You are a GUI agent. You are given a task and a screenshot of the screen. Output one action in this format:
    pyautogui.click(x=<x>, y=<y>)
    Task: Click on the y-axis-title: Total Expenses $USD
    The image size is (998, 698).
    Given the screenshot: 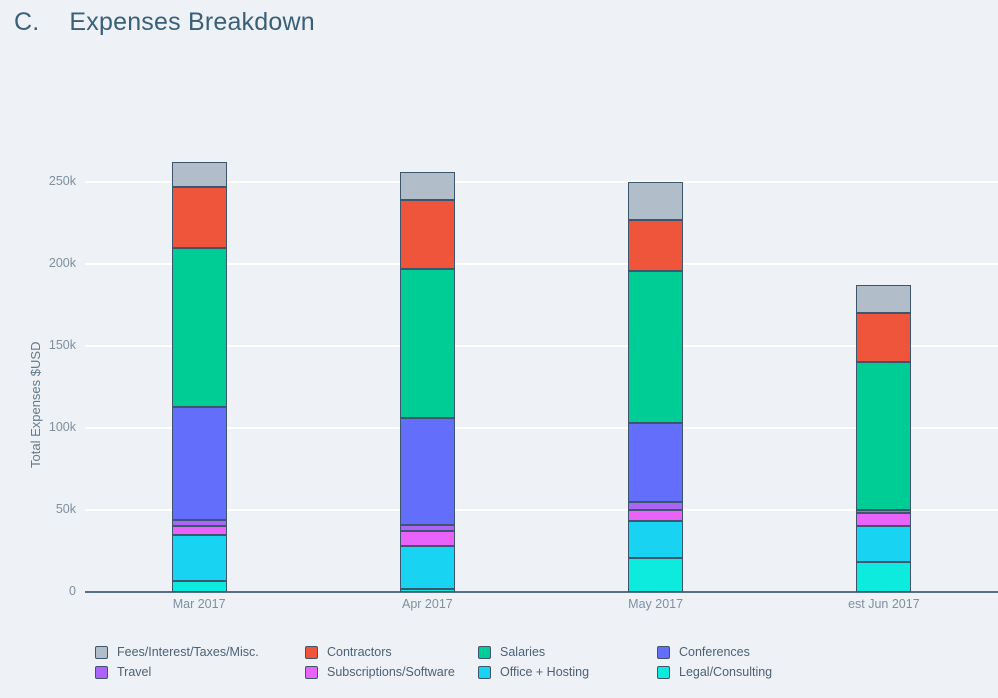 What is the action you would take?
    pyautogui.click(x=35, y=404)
    